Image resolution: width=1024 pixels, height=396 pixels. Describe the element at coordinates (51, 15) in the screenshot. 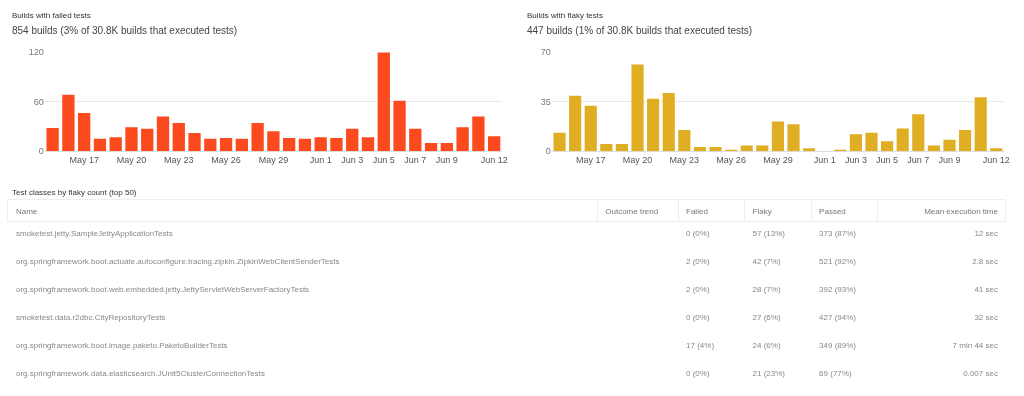

I see `chart-title: Builds with failed tests` at that location.